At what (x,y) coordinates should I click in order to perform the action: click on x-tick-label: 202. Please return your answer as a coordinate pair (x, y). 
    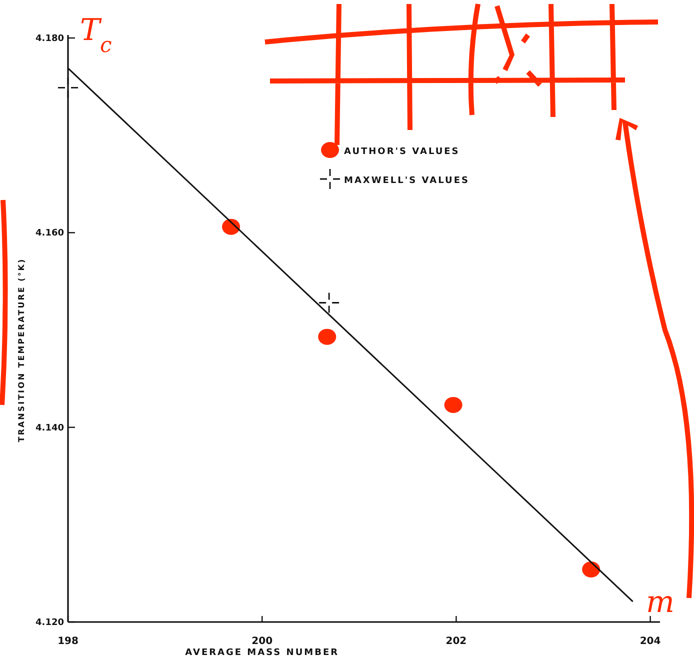
    Looking at the image, I should click on (456, 641).